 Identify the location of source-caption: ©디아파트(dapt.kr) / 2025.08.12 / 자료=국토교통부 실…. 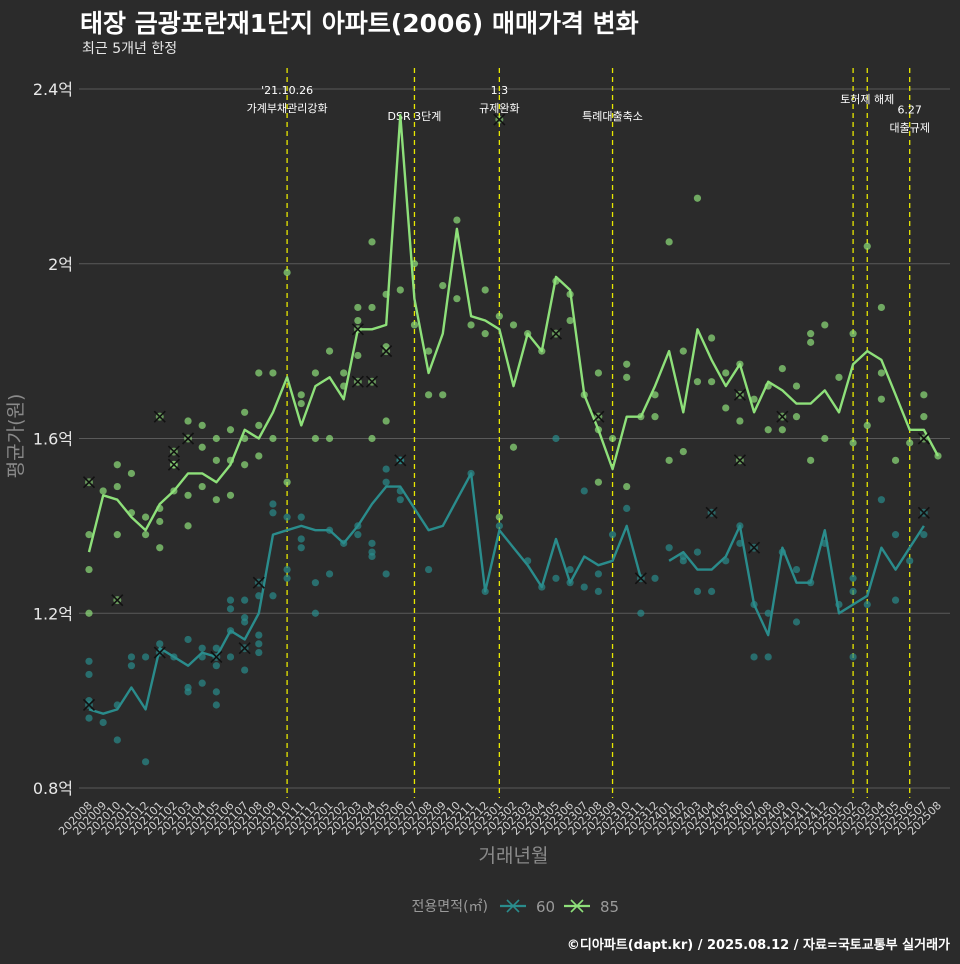
(758, 945).